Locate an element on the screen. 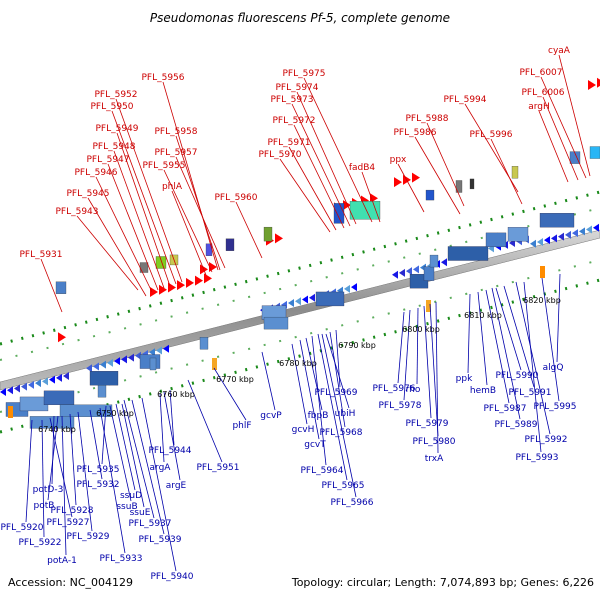  gene-label-pfl-5935: PFL_5935 is located at coordinates (97, 470).